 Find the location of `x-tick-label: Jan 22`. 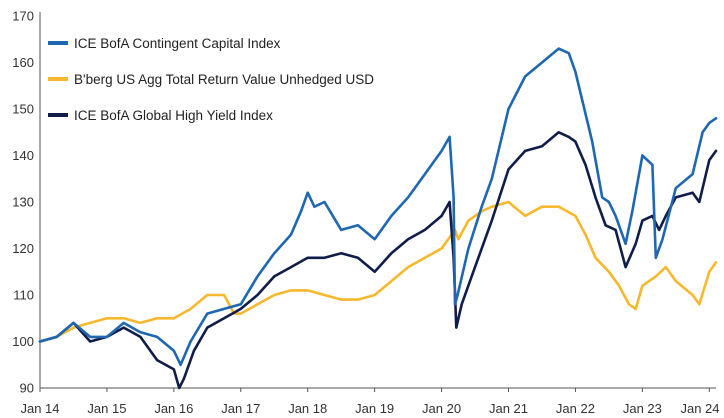

x-tick-label: Jan 22 is located at coordinates (575, 408).